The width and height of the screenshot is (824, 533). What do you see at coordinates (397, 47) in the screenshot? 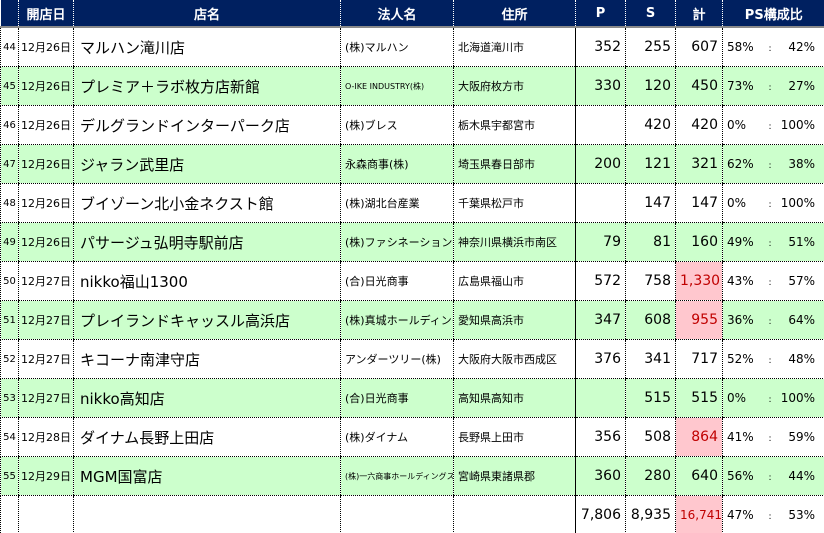
I see `corporation-cell: (株)マルハン` at bounding box center [397, 47].